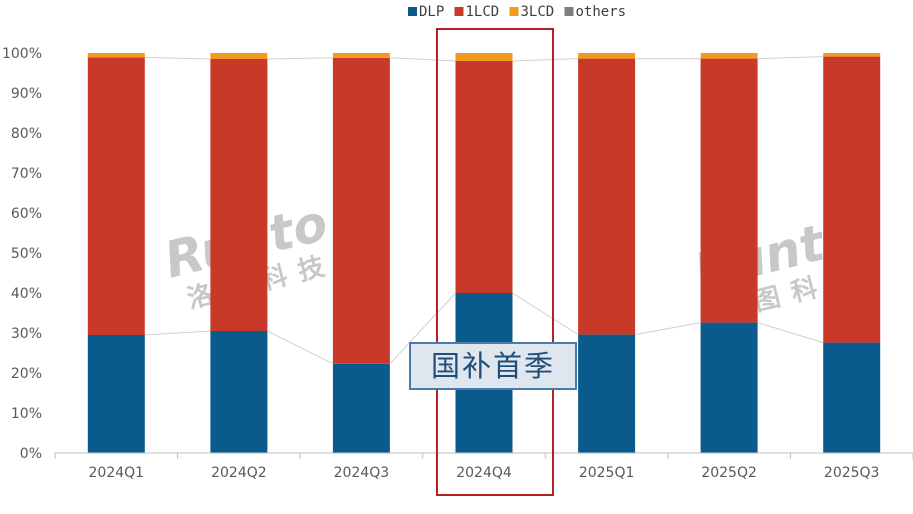 The height and width of the screenshot is (514, 913). Describe the element at coordinates (729, 56) in the screenshot. I see `bar-3lcd-2025q2` at that location.